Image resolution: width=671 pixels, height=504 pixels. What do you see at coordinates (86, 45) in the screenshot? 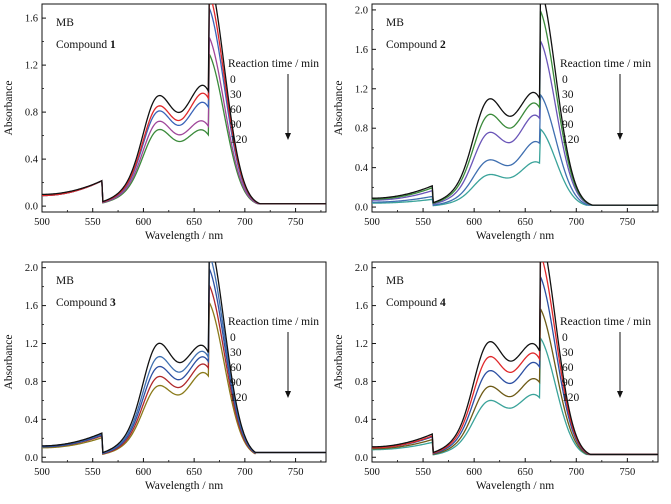
I see `annotation-compound: Compound 1` at bounding box center [86, 45].